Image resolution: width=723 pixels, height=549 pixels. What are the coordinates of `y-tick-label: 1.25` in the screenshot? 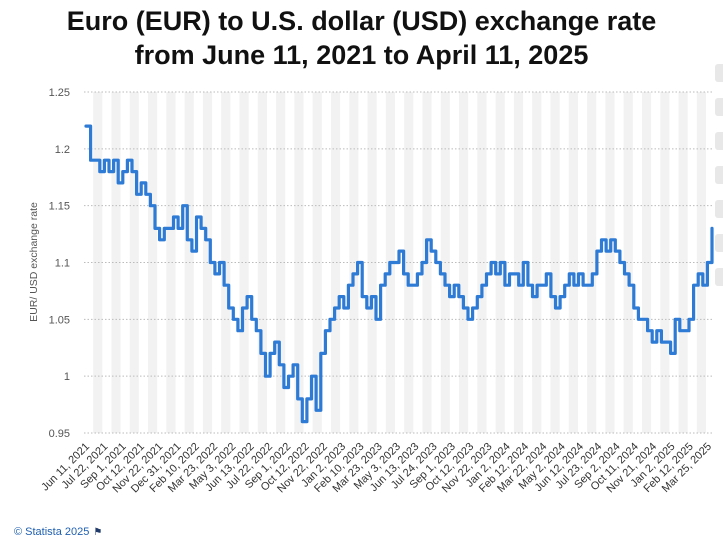 It's located at (59, 93).